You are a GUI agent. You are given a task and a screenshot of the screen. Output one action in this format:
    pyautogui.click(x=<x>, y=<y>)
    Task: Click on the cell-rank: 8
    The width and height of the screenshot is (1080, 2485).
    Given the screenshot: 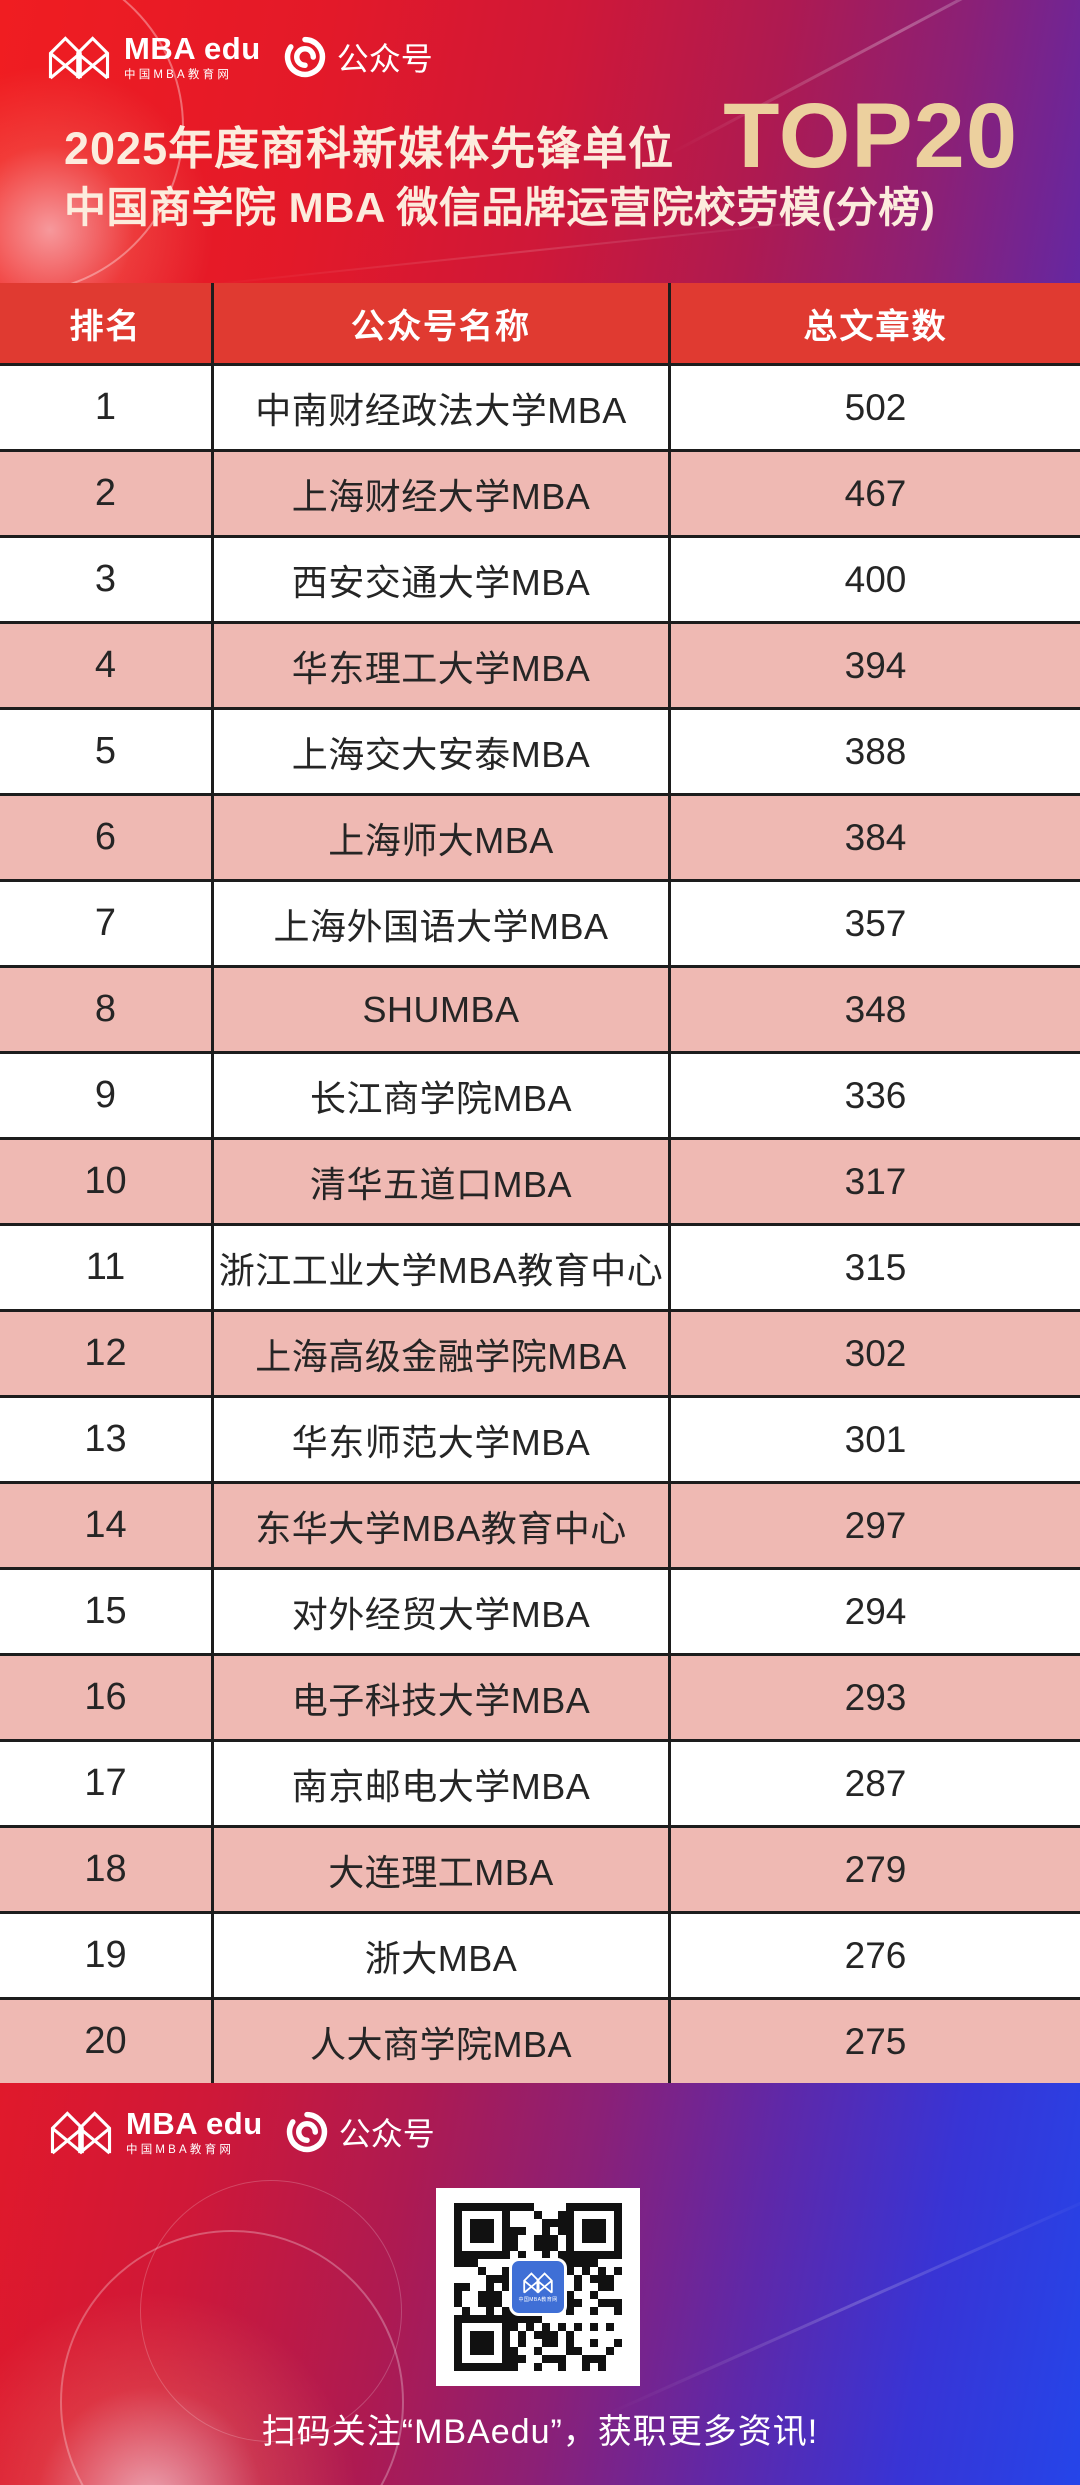 What is the action you would take?
    pyautogui.click(x=105, y=1009)
    